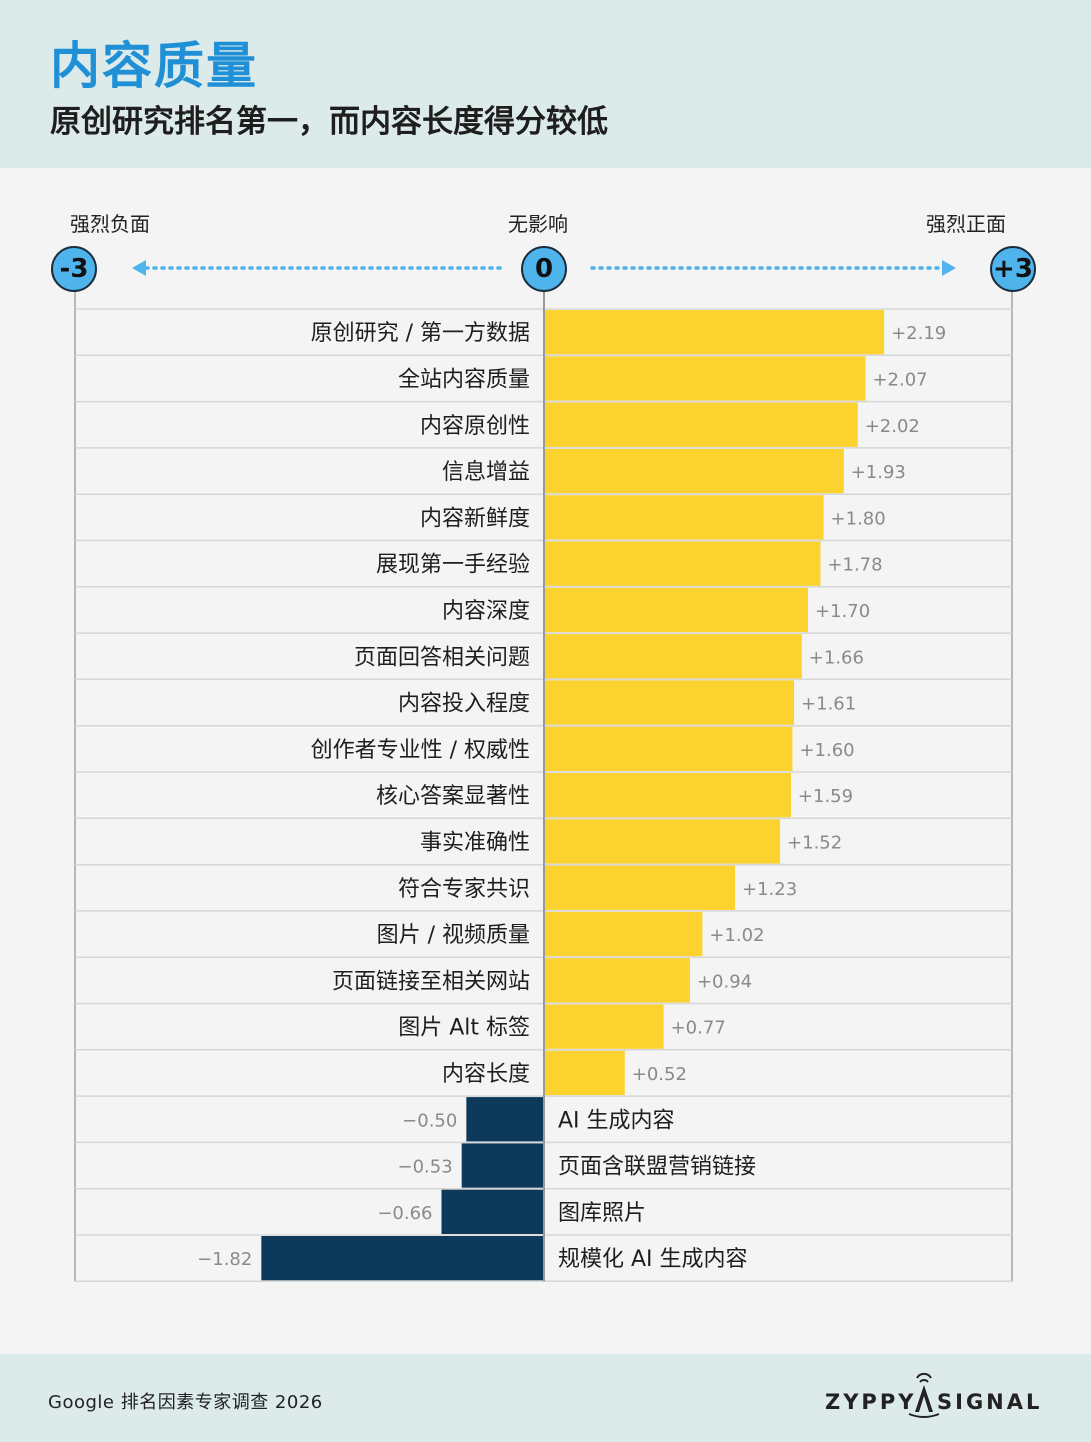 Image resolution: width=1091 pixels, height=1442 pixels. I want to click on page-subtitle: 原创研究排名第一，而内容长度得分较低, so click(329, 122).